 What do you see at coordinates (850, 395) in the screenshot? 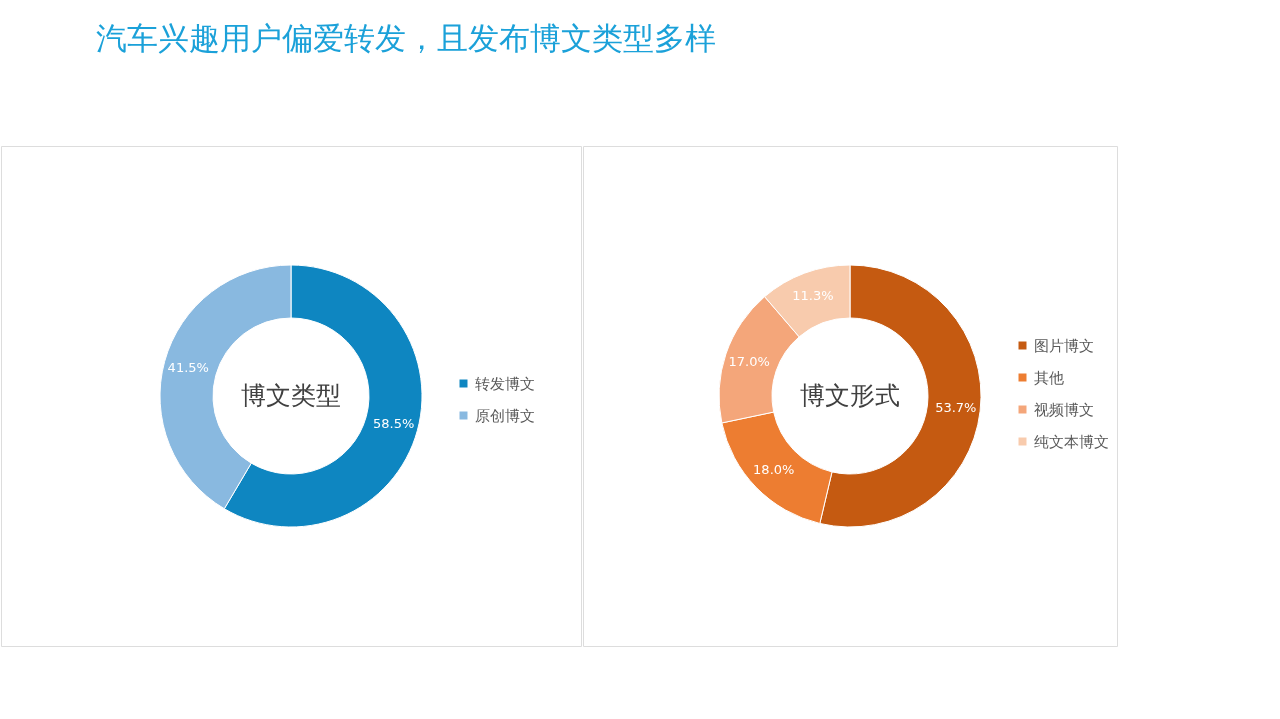
I see `text: 博文形式` at bounding box center [850, 395].